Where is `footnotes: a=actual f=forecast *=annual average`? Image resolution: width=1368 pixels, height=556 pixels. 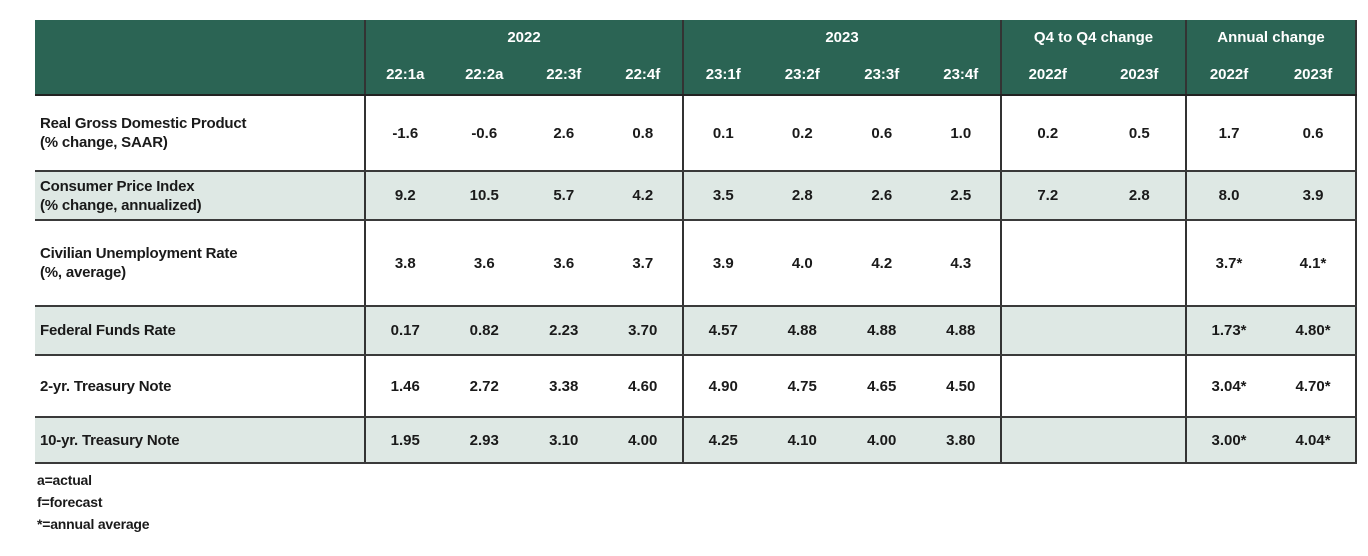
footnotes: a=actual f=forecast *=annual average is located at coordinates (93, 502).